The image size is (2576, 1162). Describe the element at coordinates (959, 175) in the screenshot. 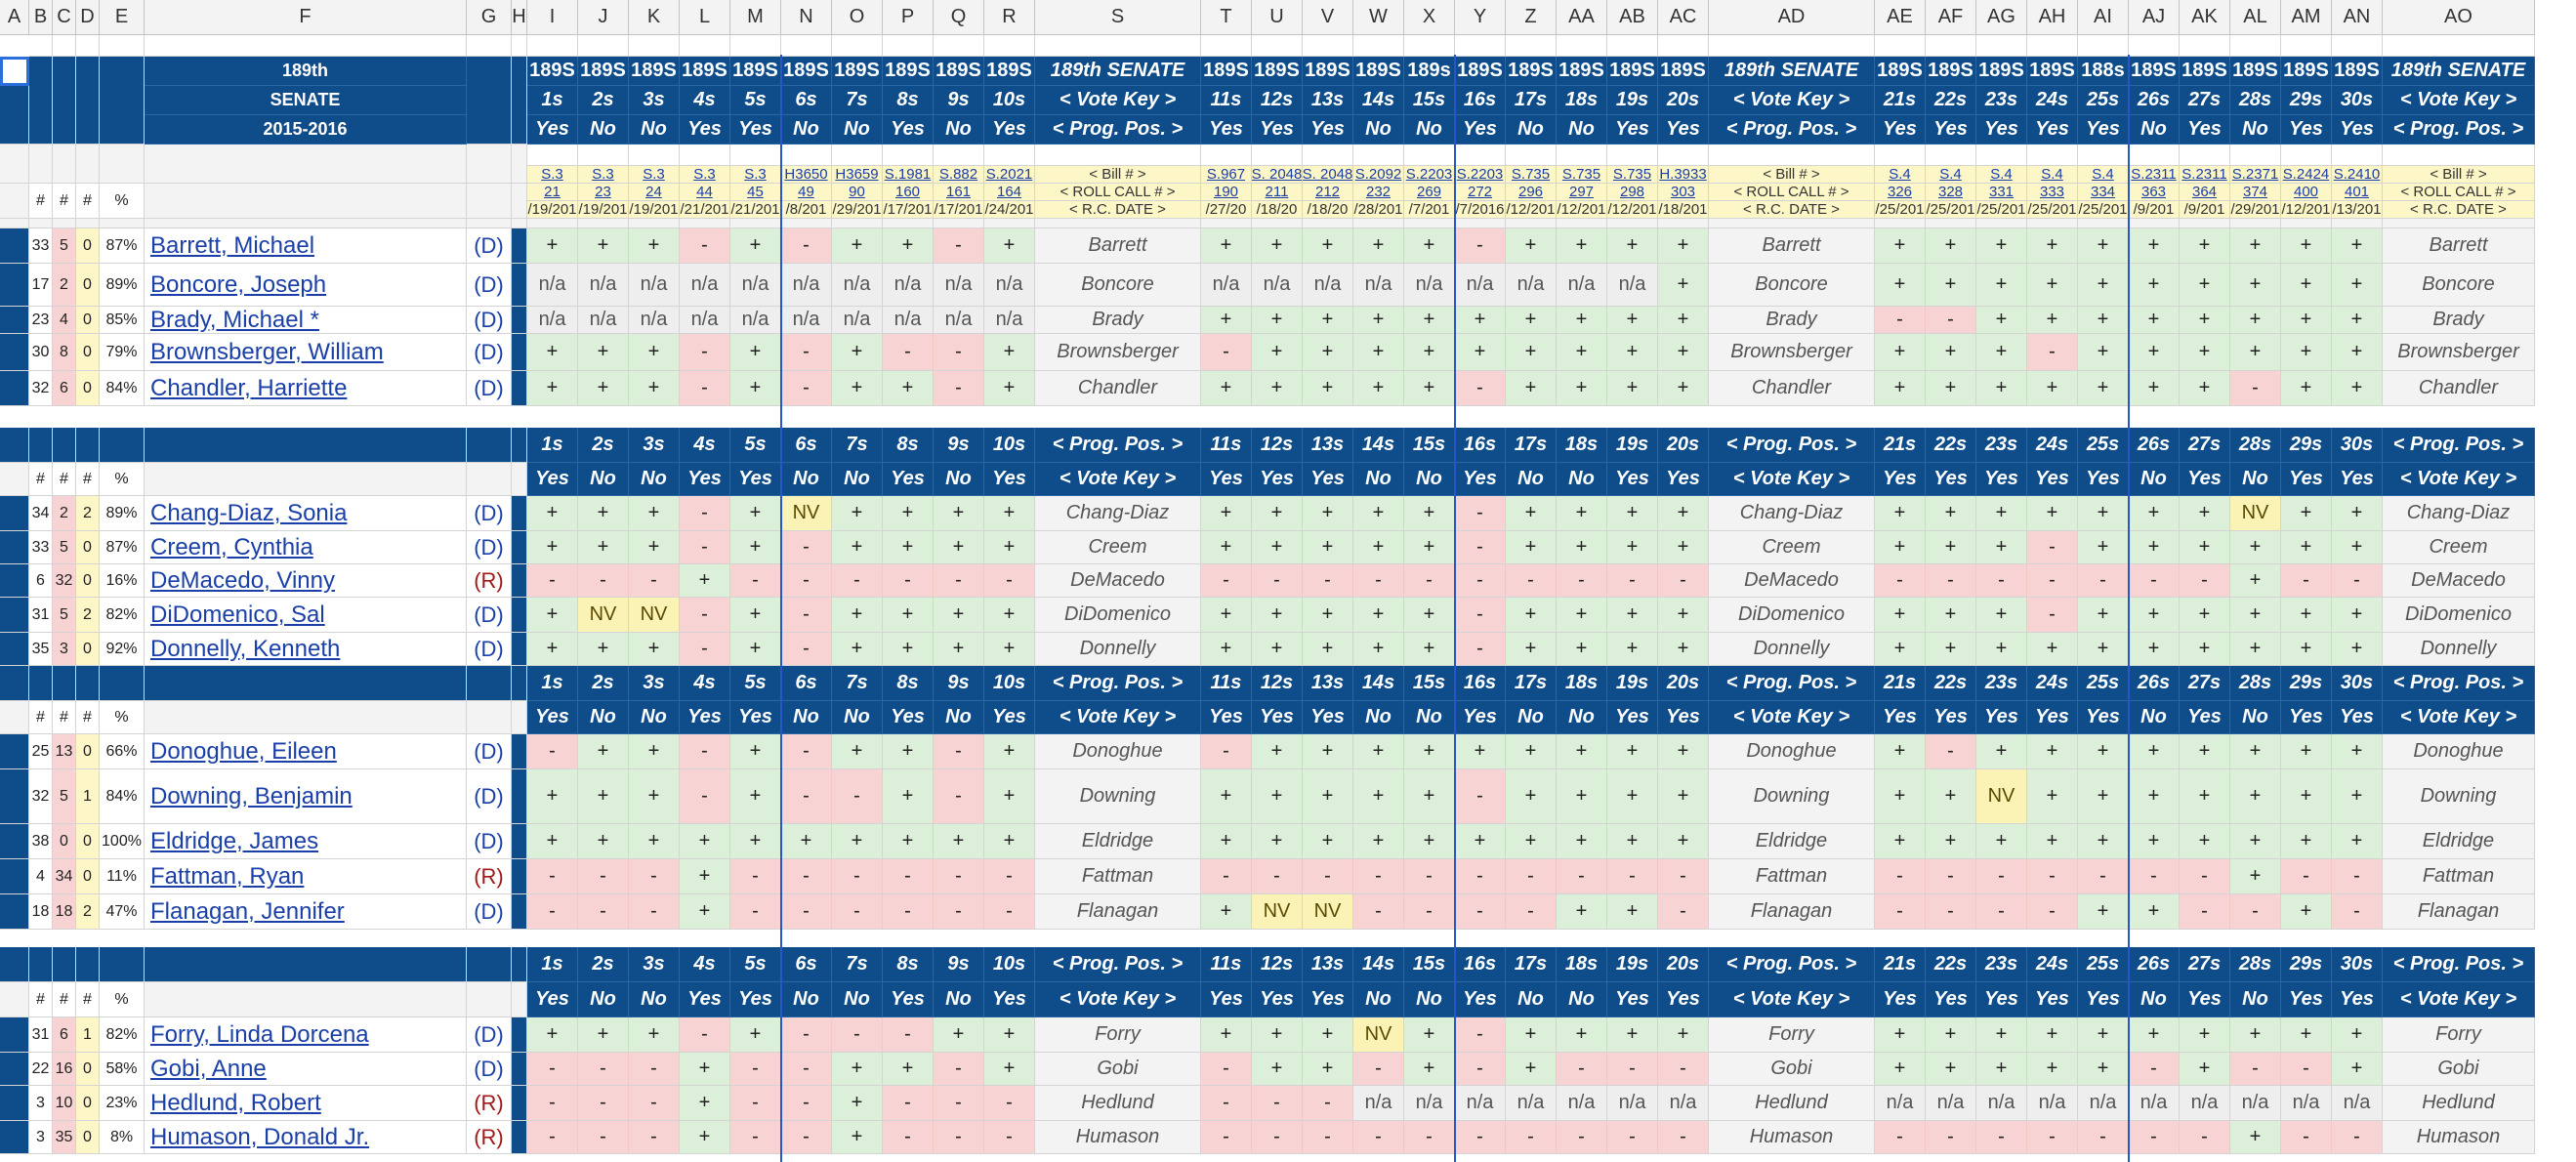

I see `bill-link: S.882` at that location.